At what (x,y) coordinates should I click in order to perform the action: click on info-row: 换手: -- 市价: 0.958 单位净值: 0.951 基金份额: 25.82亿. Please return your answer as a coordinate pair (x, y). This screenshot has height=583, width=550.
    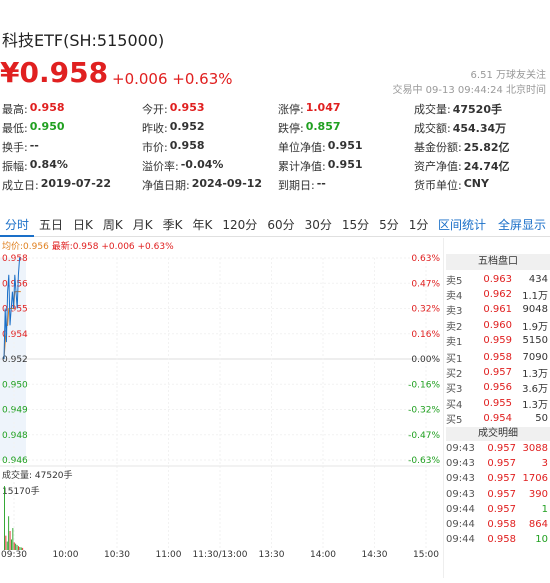
    Looking at the image, I should click on (275, 148).